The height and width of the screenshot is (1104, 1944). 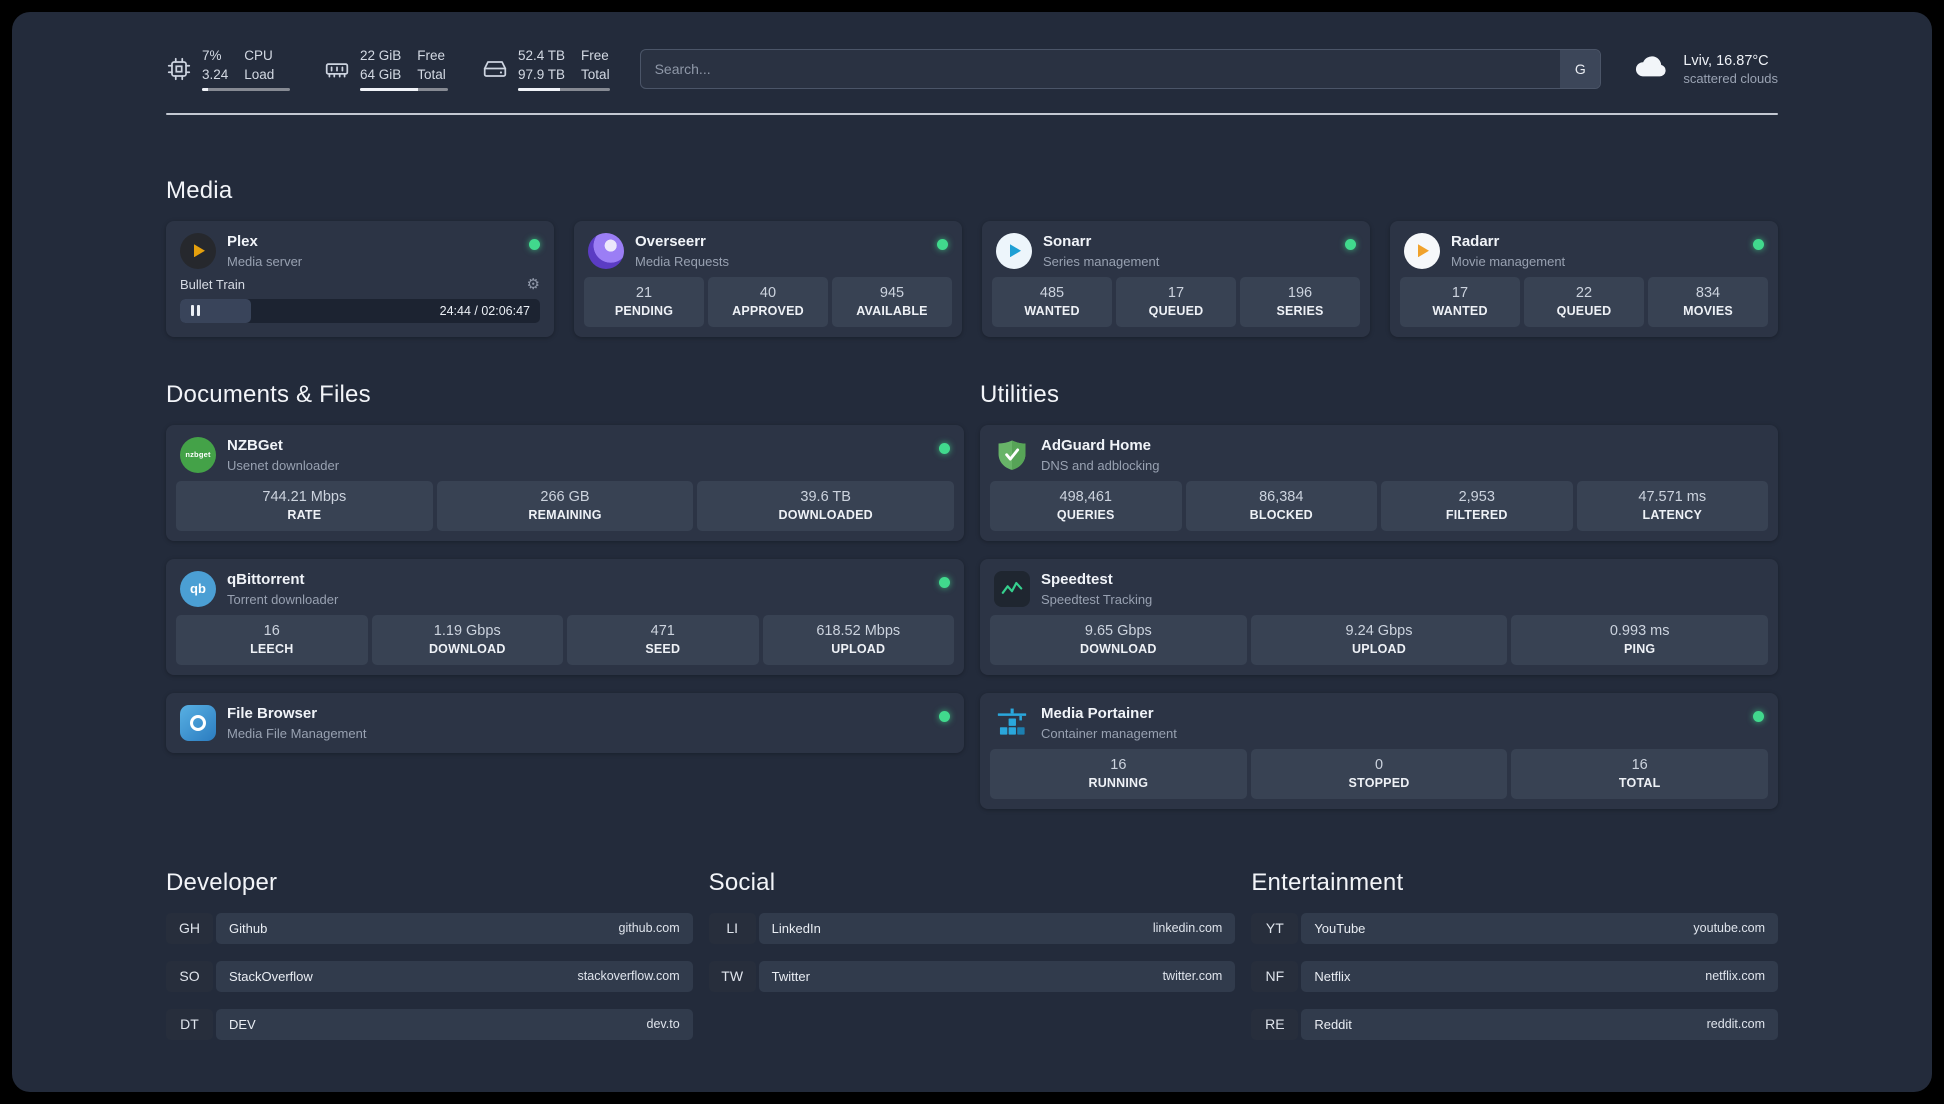 What do you see at coordinates (606, 250) in the screenshot?
I see `overseerr-icon` at bounding box center [606, 250].